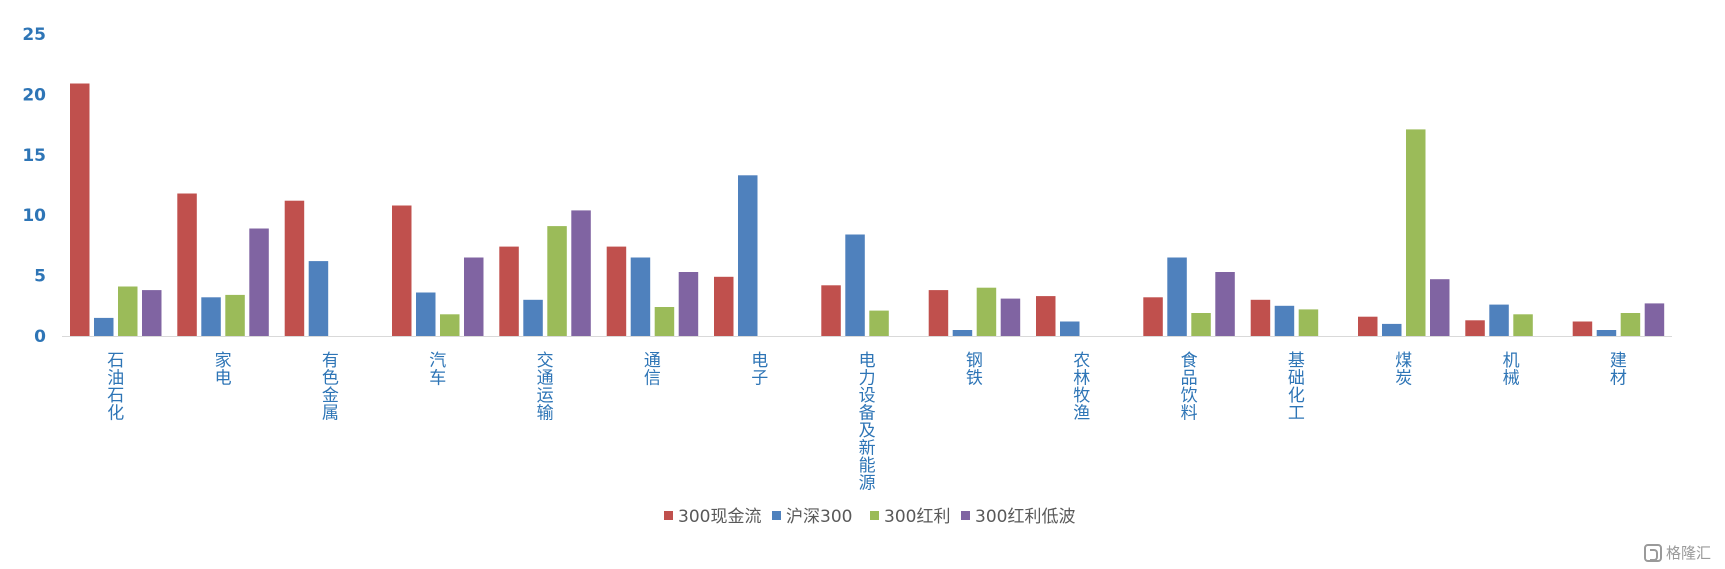  Describe the element at coordinates (1688, 553) in the screenshot. I see `watermark-text: 格隆汇` at that location.